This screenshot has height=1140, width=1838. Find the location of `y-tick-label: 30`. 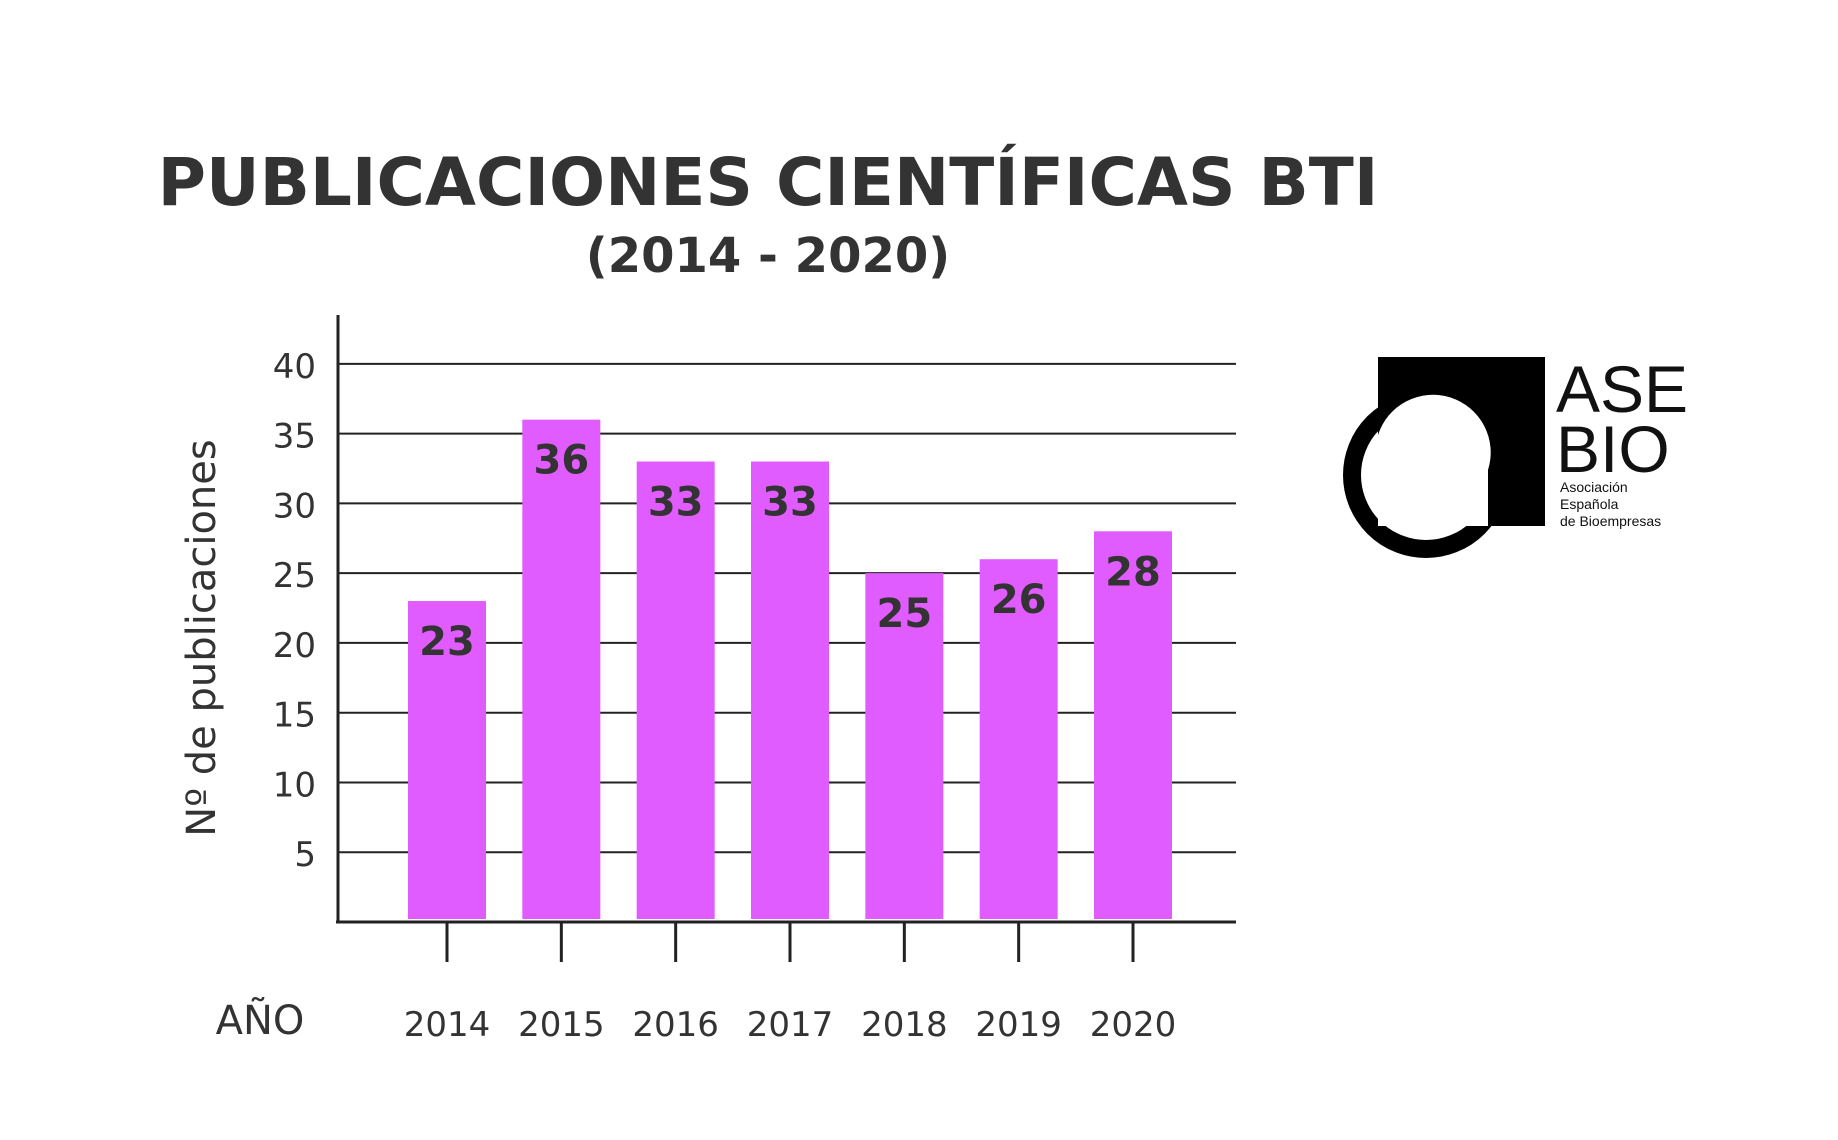

y-tick-label: 30 is located at coordinates (294, 506).